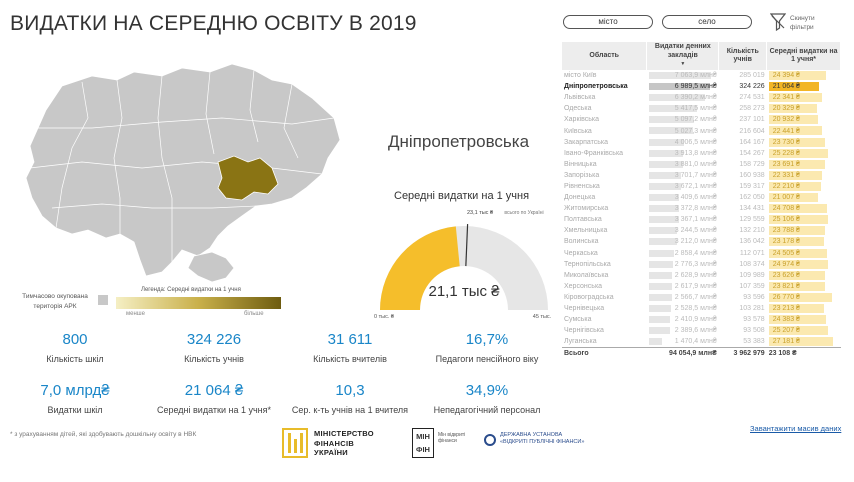 Image resolution: width=854 pixels, height=482 pixels. Describe the element at coordinates (580, 198) in the screenshot. I see `cell-region: Донецька` at that location.